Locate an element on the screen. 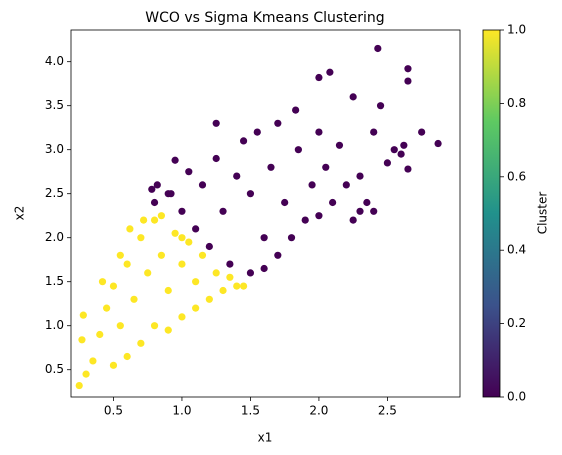 This screenshot has height=455, width=562. y-tick-label: 2.5 is located at coordinates (54, 193).